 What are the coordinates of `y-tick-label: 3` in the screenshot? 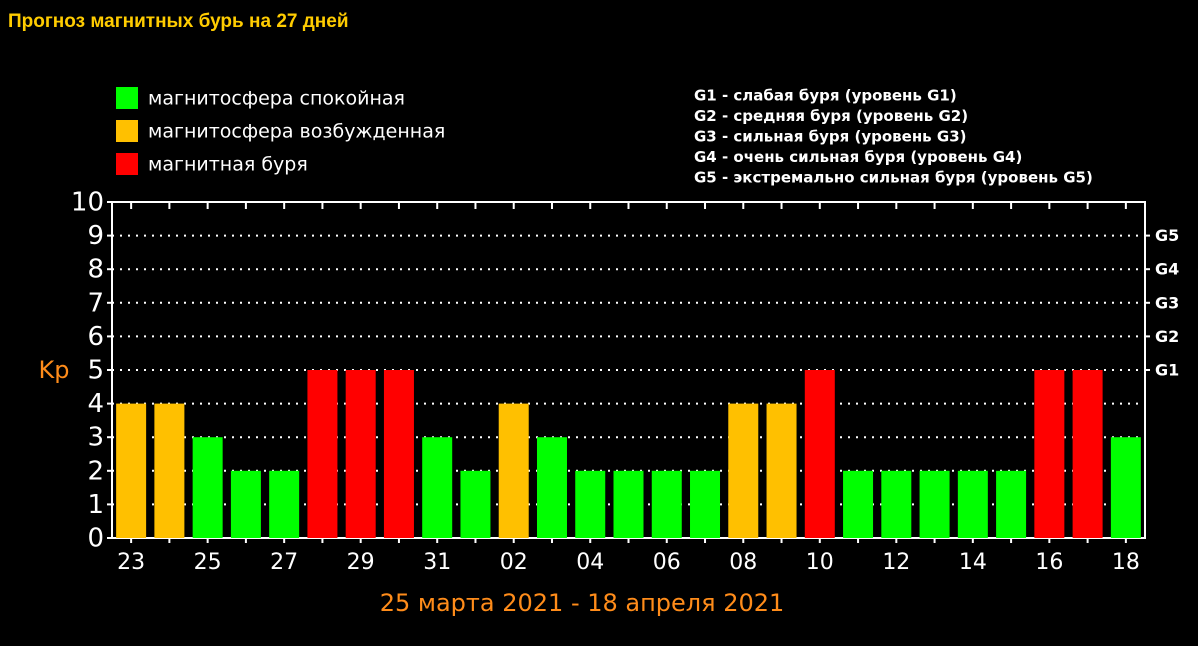 It's located at (95, 438).